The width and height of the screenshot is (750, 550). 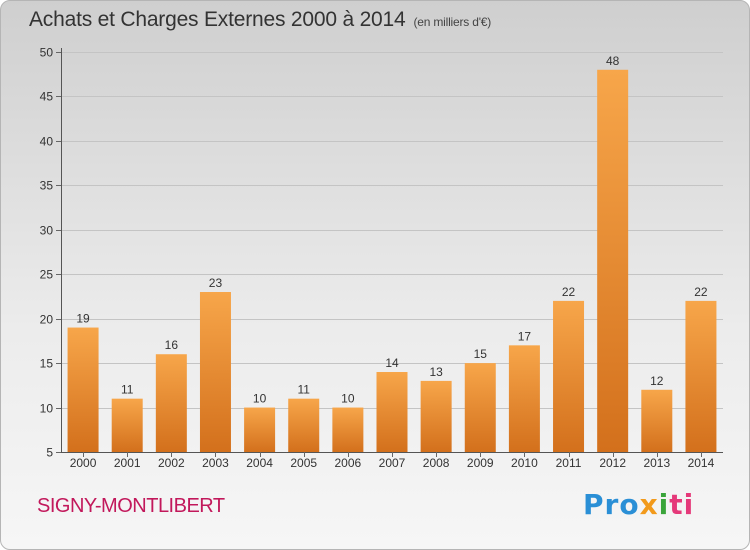 I want to click on data-label: 16, so click(x=172, y=345).